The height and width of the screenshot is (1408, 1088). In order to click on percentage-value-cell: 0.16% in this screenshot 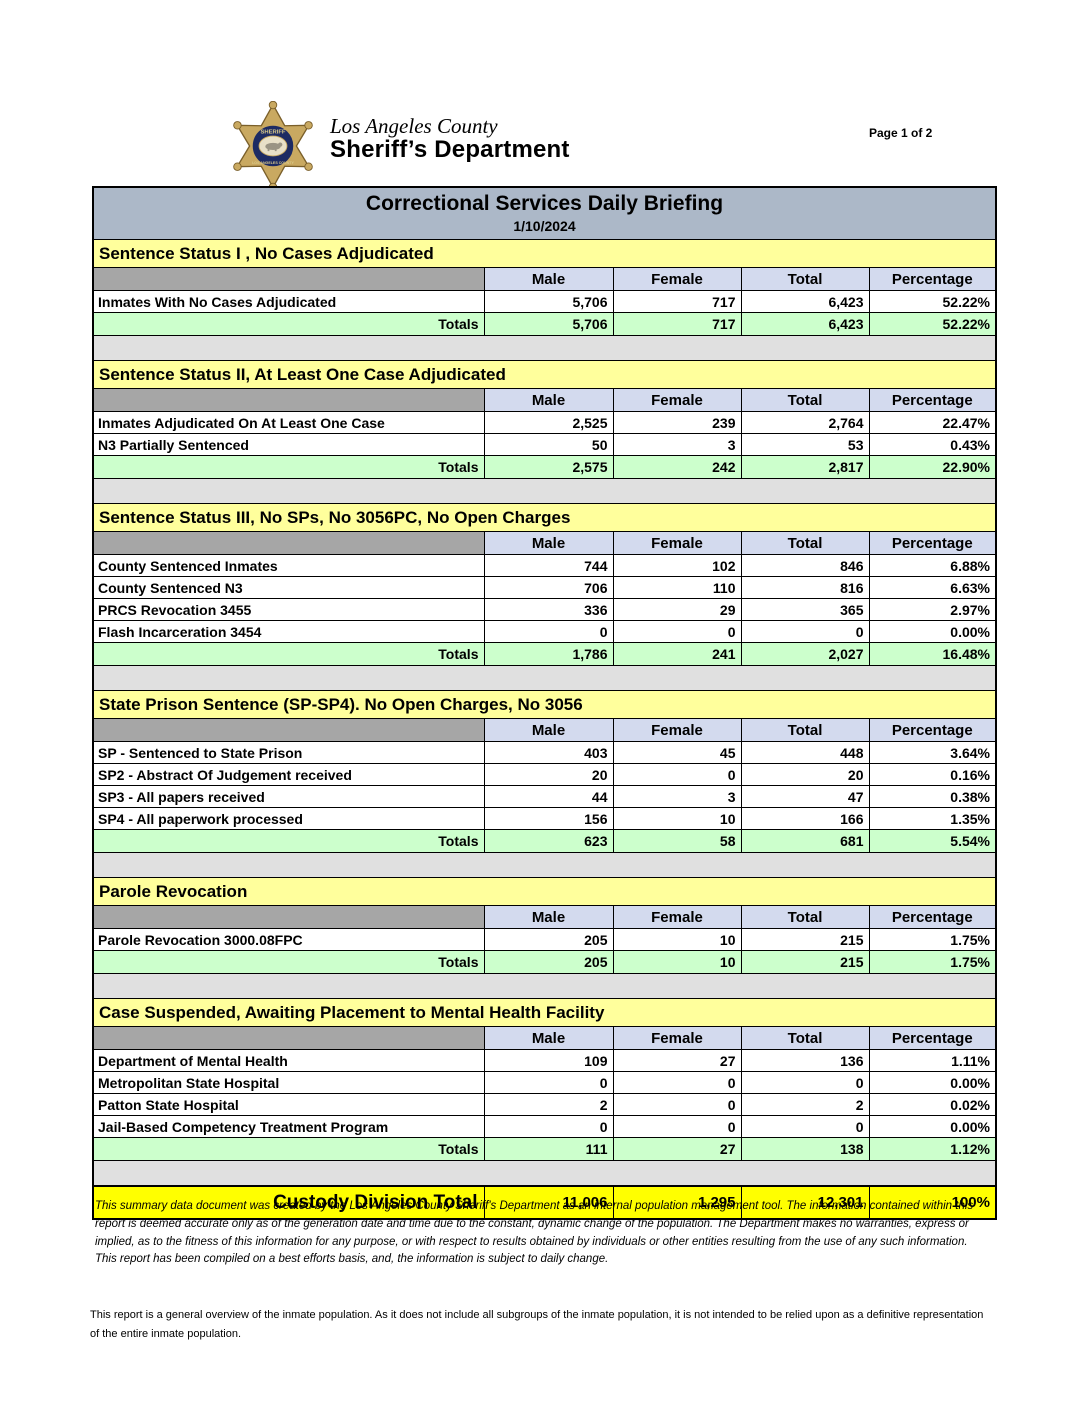, I will do `click(932, 774)`.